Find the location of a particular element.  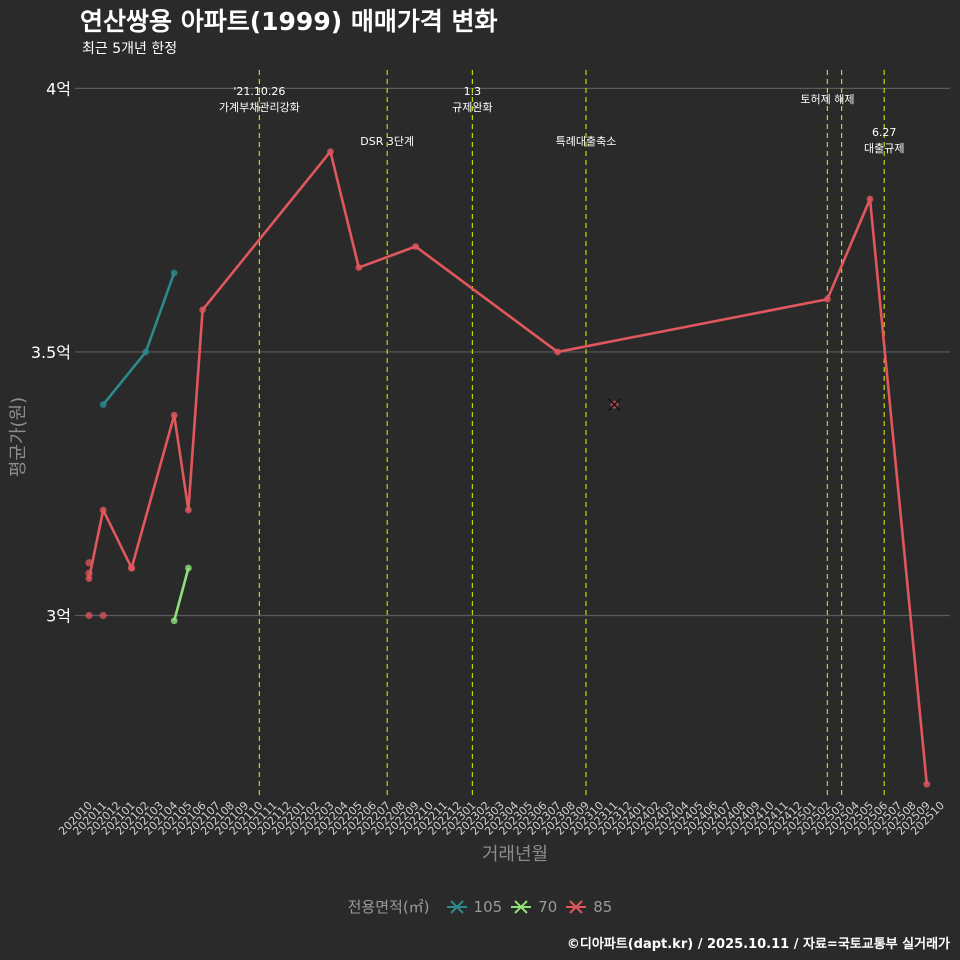

event-annotation: 대출규제 is located at coordinates (884, 148).